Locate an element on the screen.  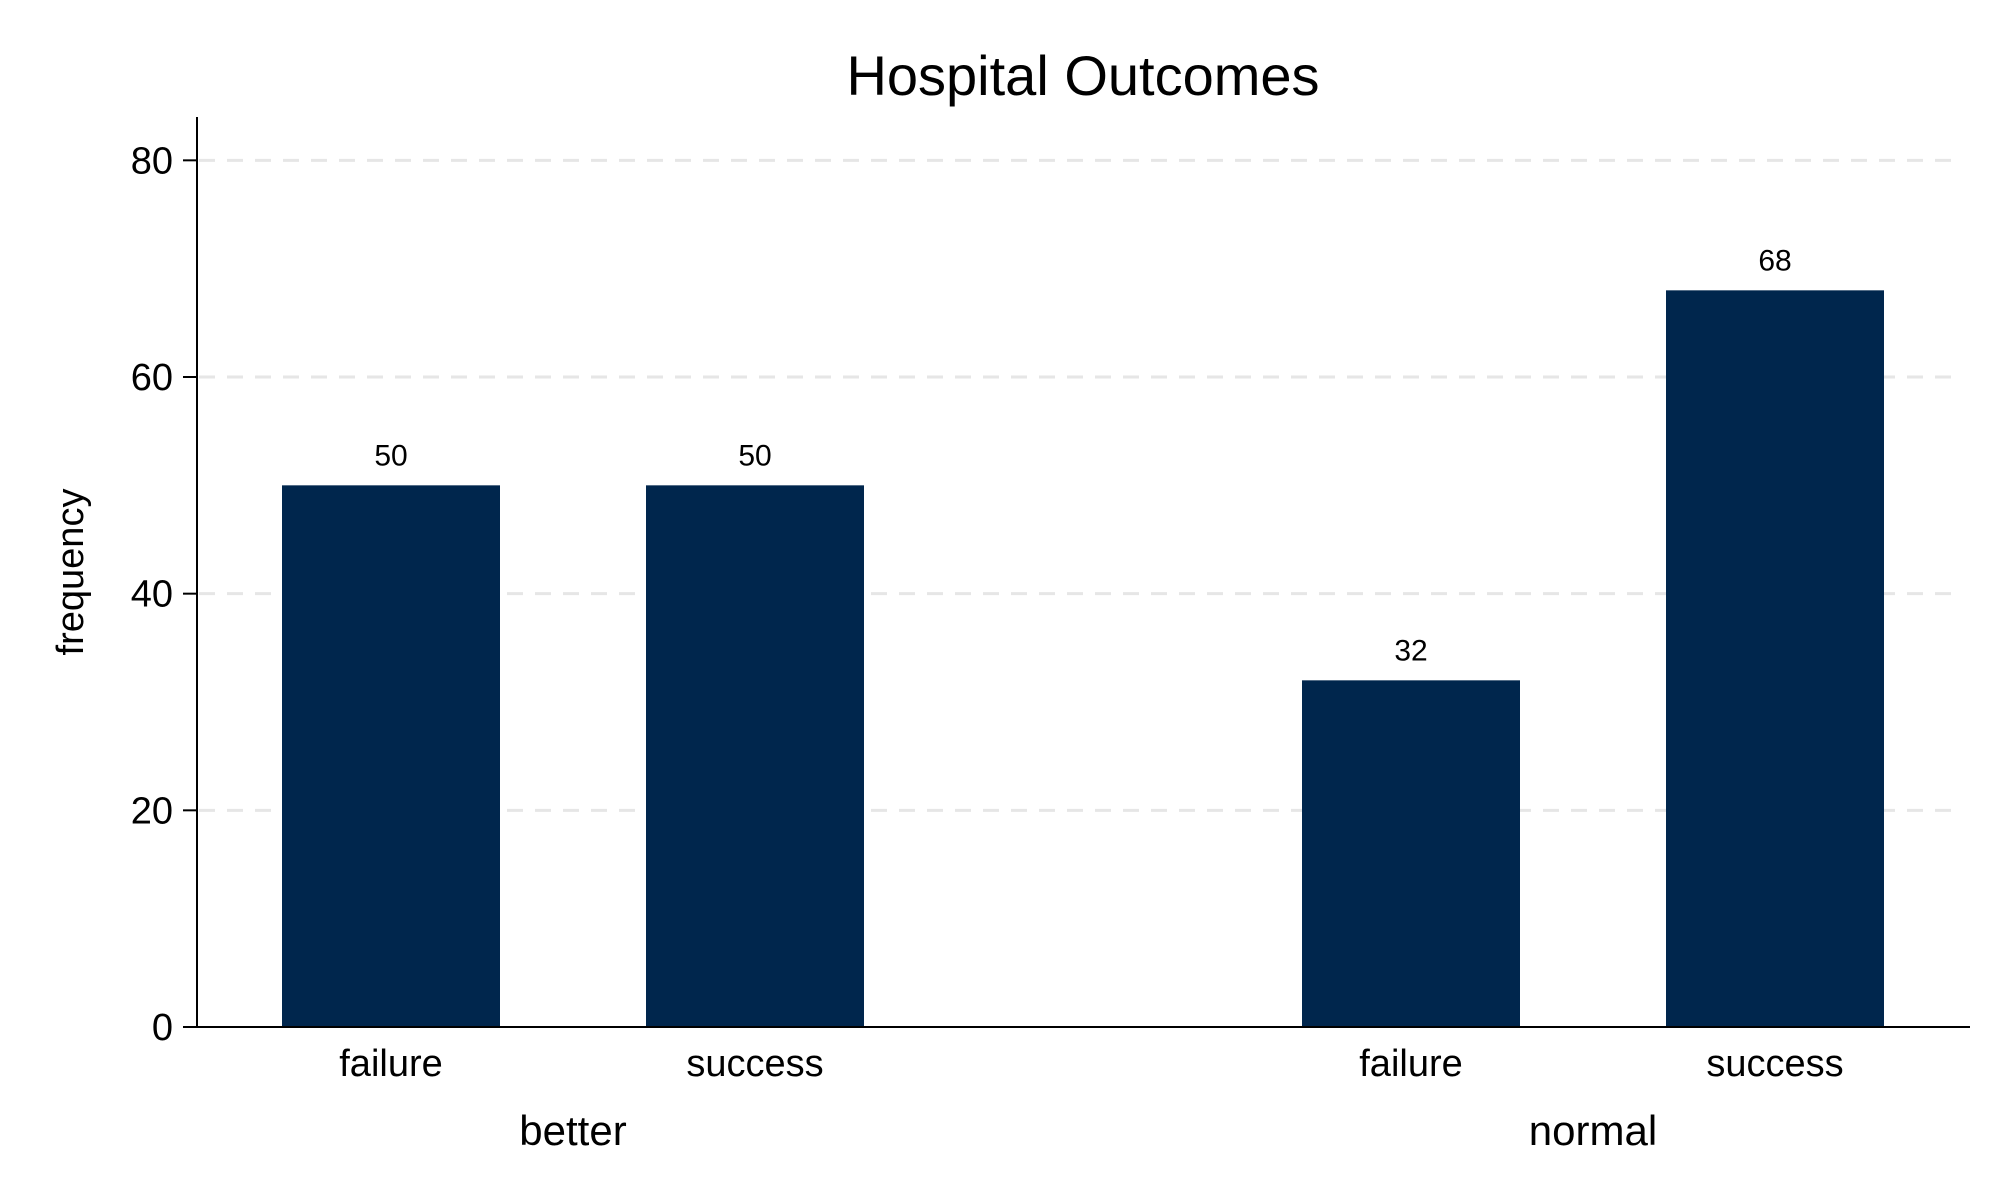
y-tick-label: 0 is located at coordinates (162, 1028).